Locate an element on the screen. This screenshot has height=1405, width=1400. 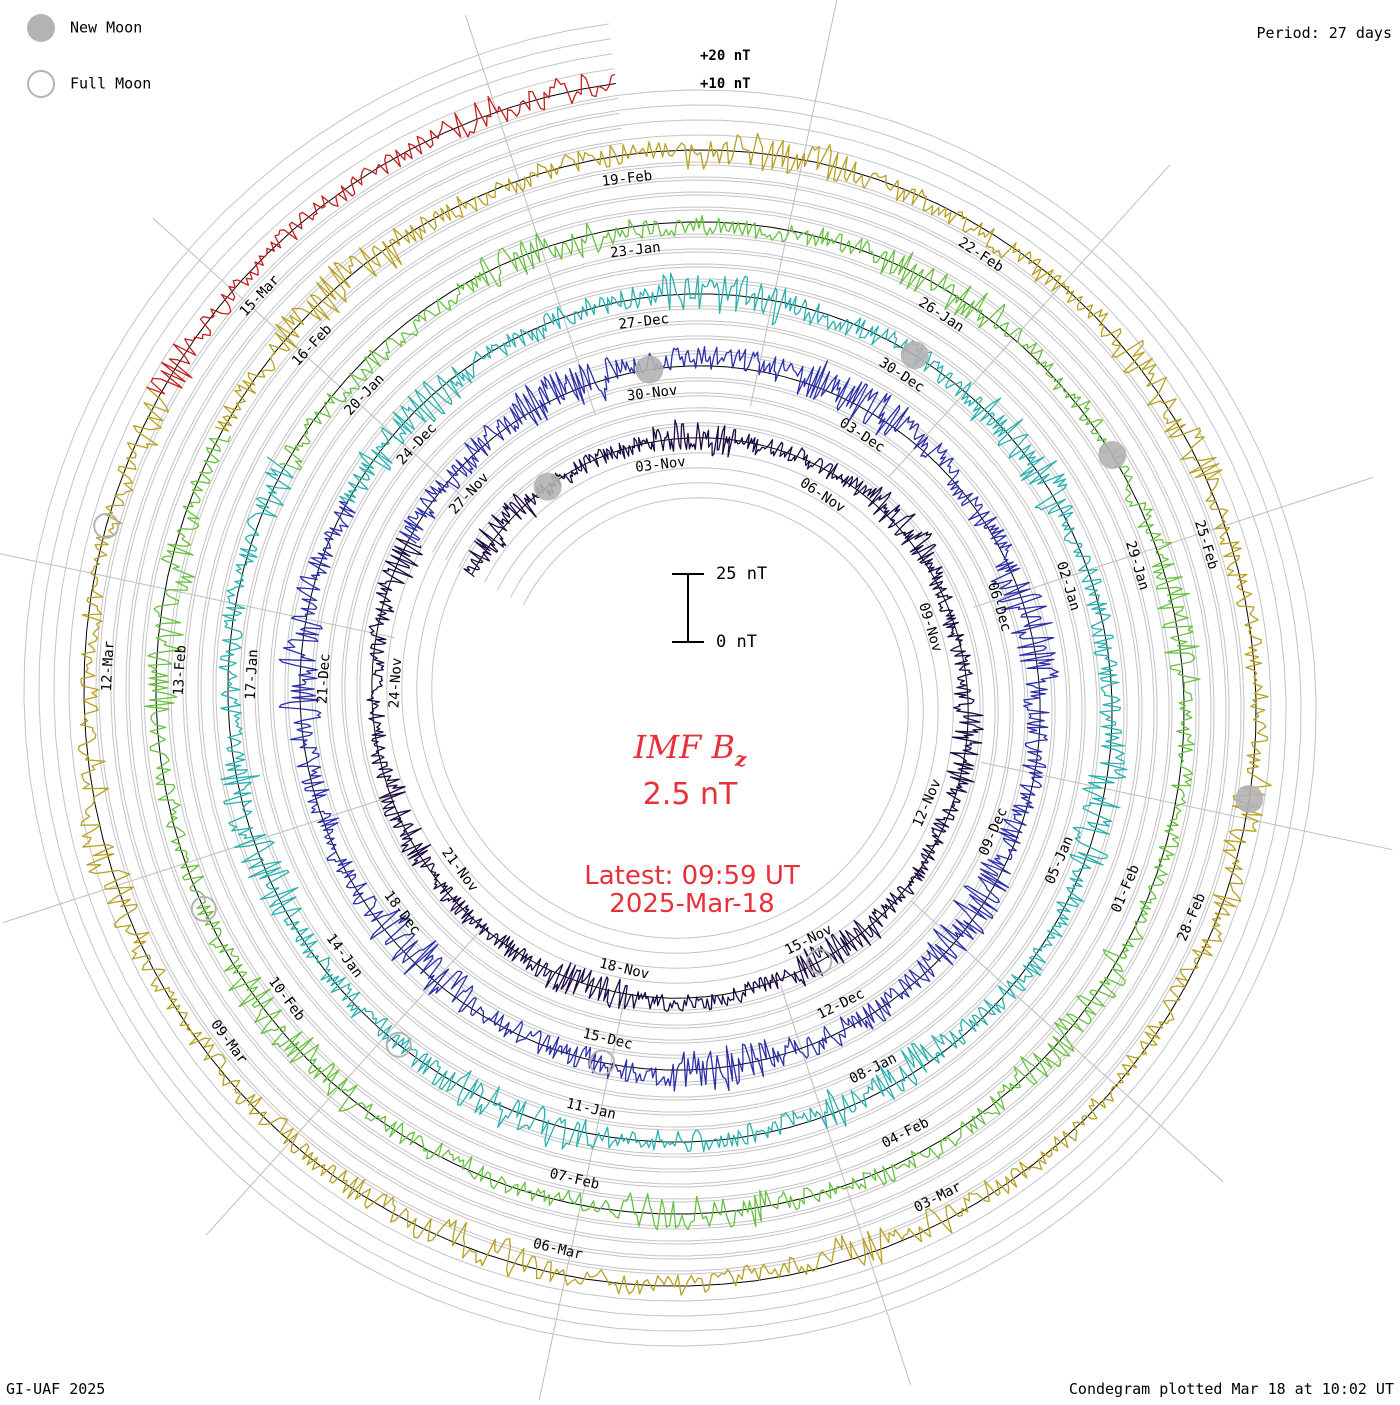
date-label: 03-Nov is located at coordinates (660, 465).